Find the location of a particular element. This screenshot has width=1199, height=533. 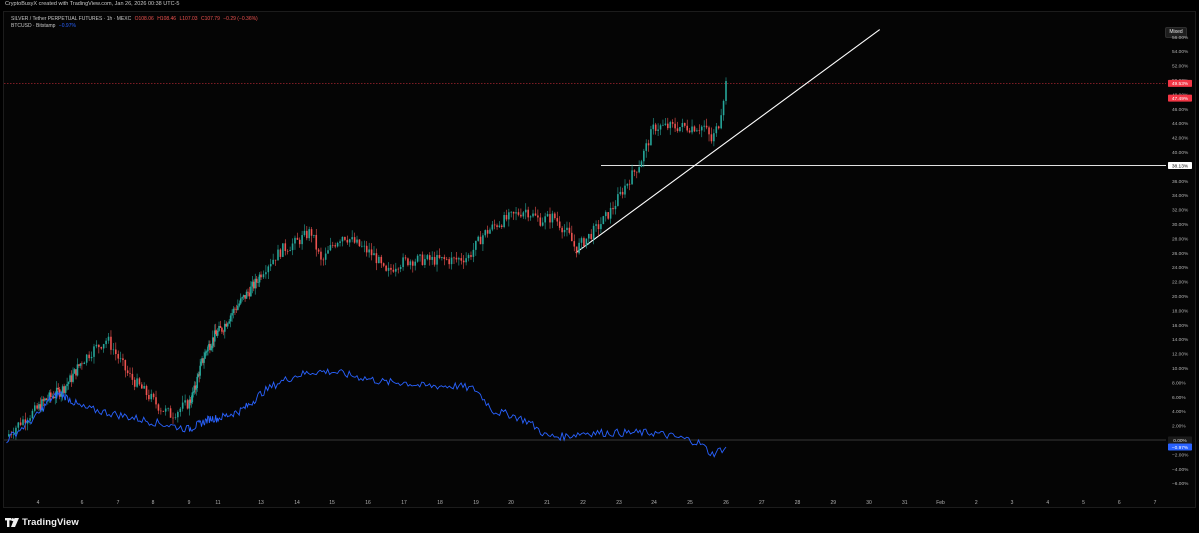

footer-bar: TradingView is located at coordinates (599, 520).